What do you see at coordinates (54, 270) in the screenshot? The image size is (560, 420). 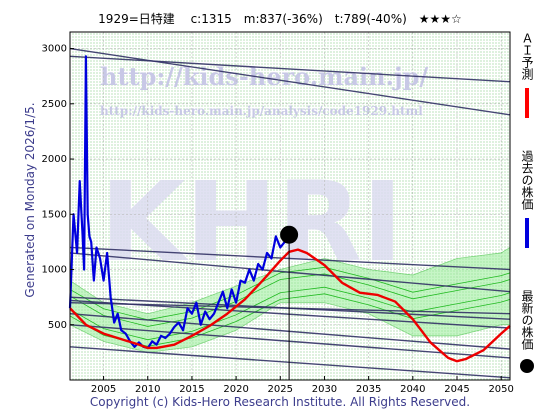 I see `y-tick-label: 1000` at bounding box center [54, 270].